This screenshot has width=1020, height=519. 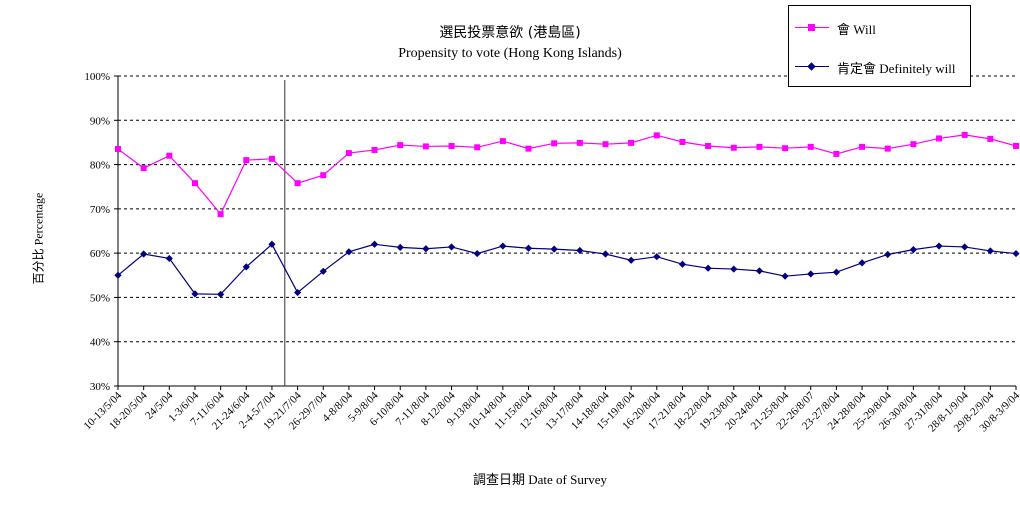 I want to click on y-tick-label: 40%, so click(x=100, y=343).